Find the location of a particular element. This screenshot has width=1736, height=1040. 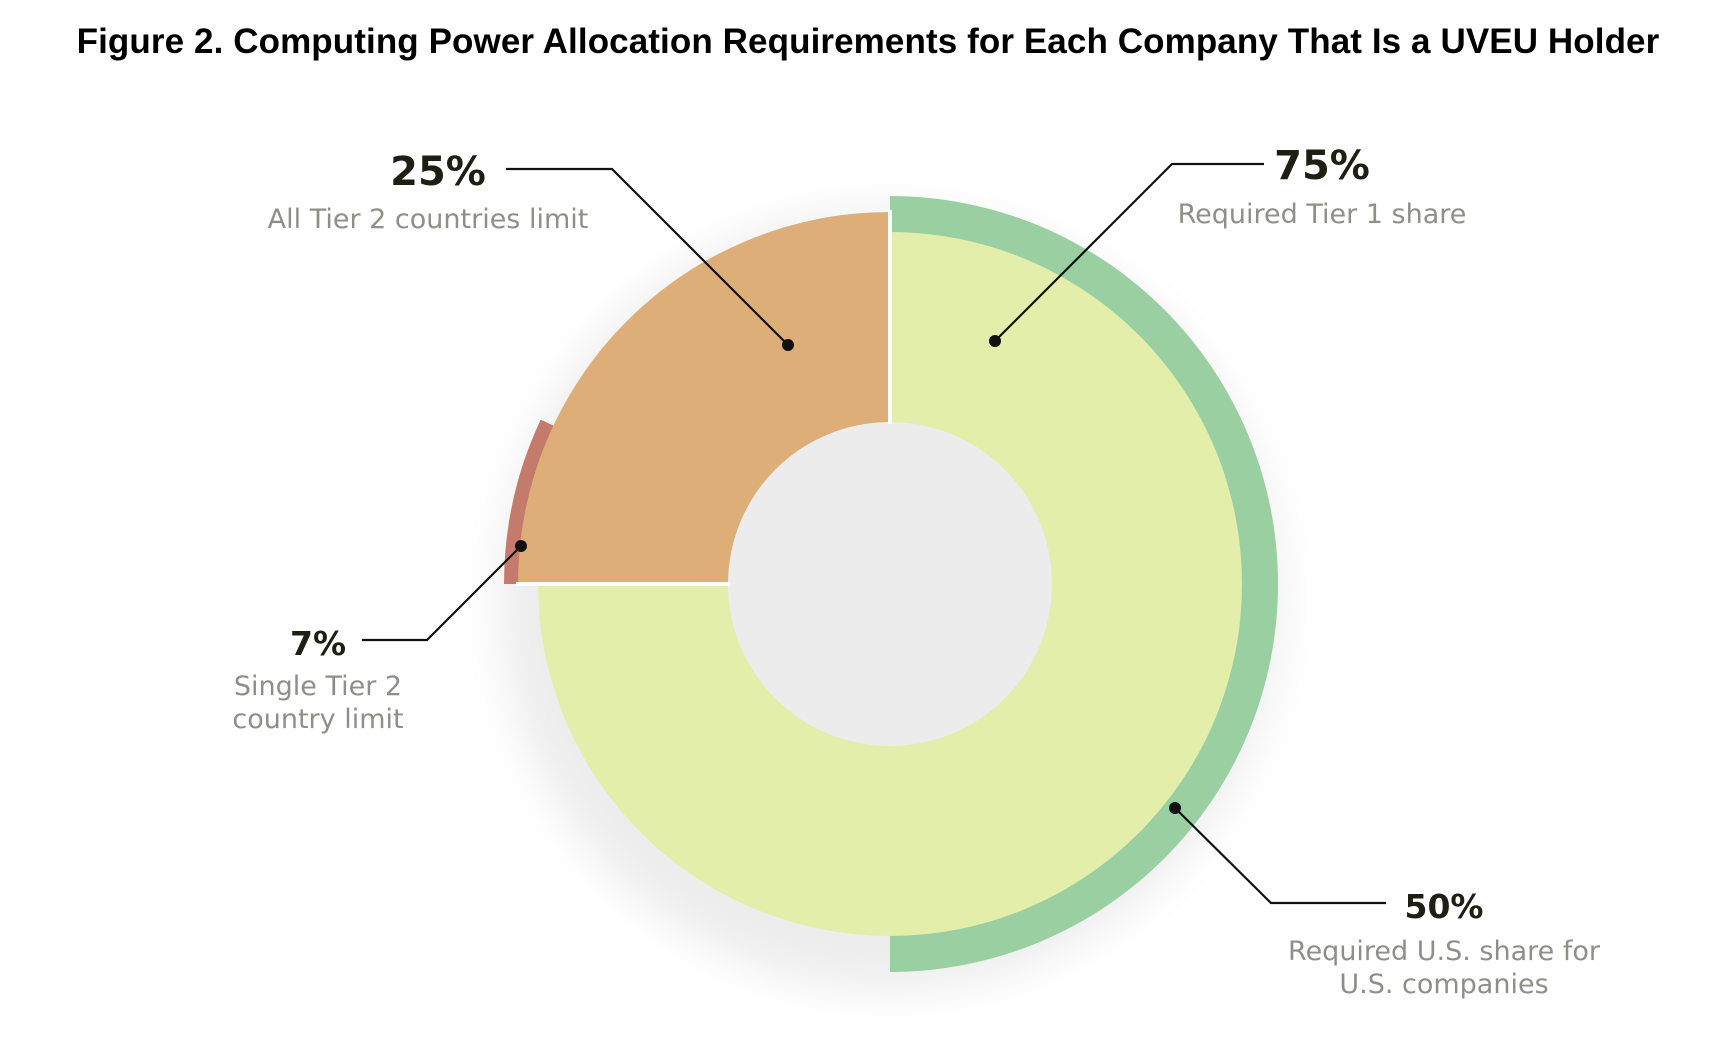

leader-dot-single-tier2 is located at coordinates (521, 546).